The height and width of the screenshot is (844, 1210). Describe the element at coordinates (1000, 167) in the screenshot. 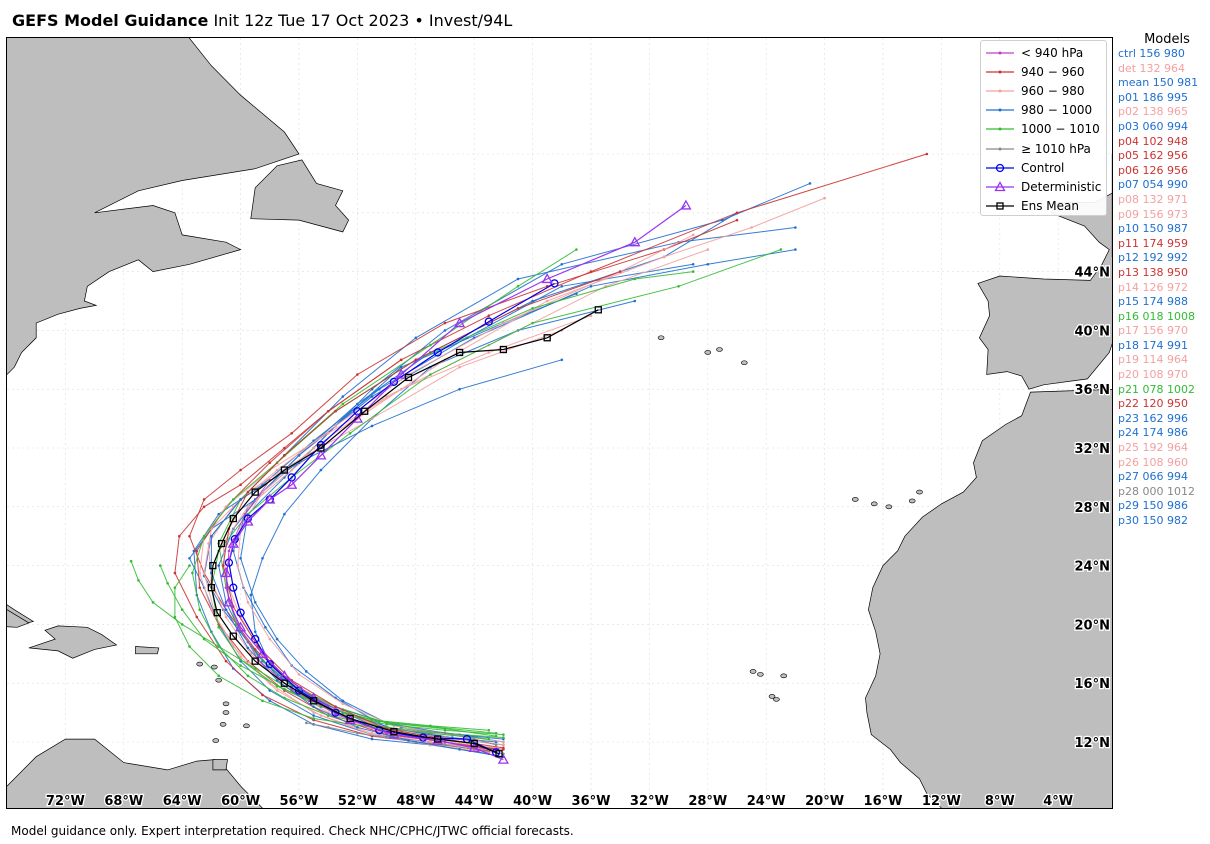

I see `legend-swatch-circle` at that location.